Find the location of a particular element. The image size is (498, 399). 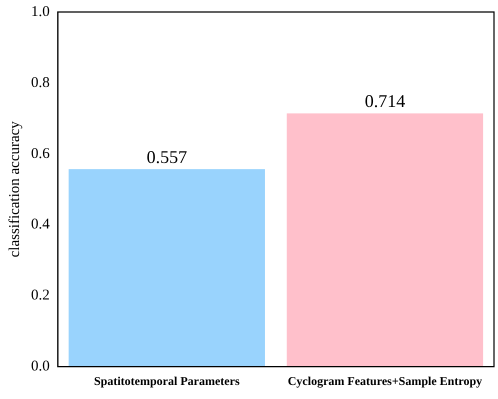

y-tick-label: 1.0 is located at coordinates (40, 12).